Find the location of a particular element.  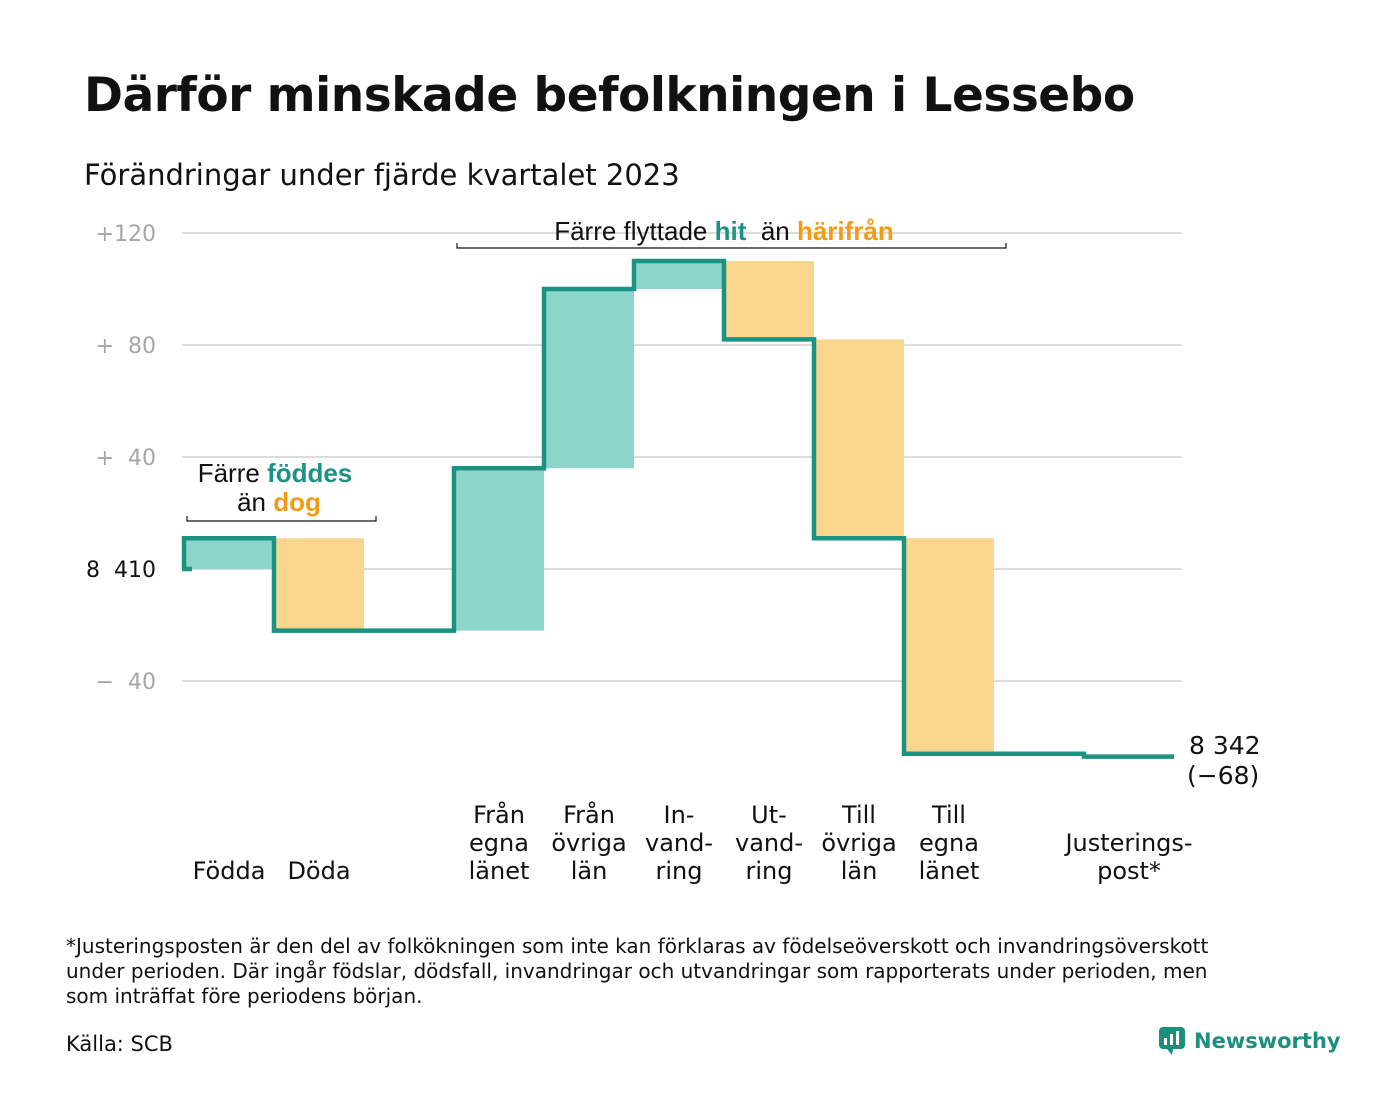

y-tick-label: 8 410 is located at coordinates (121, 570).